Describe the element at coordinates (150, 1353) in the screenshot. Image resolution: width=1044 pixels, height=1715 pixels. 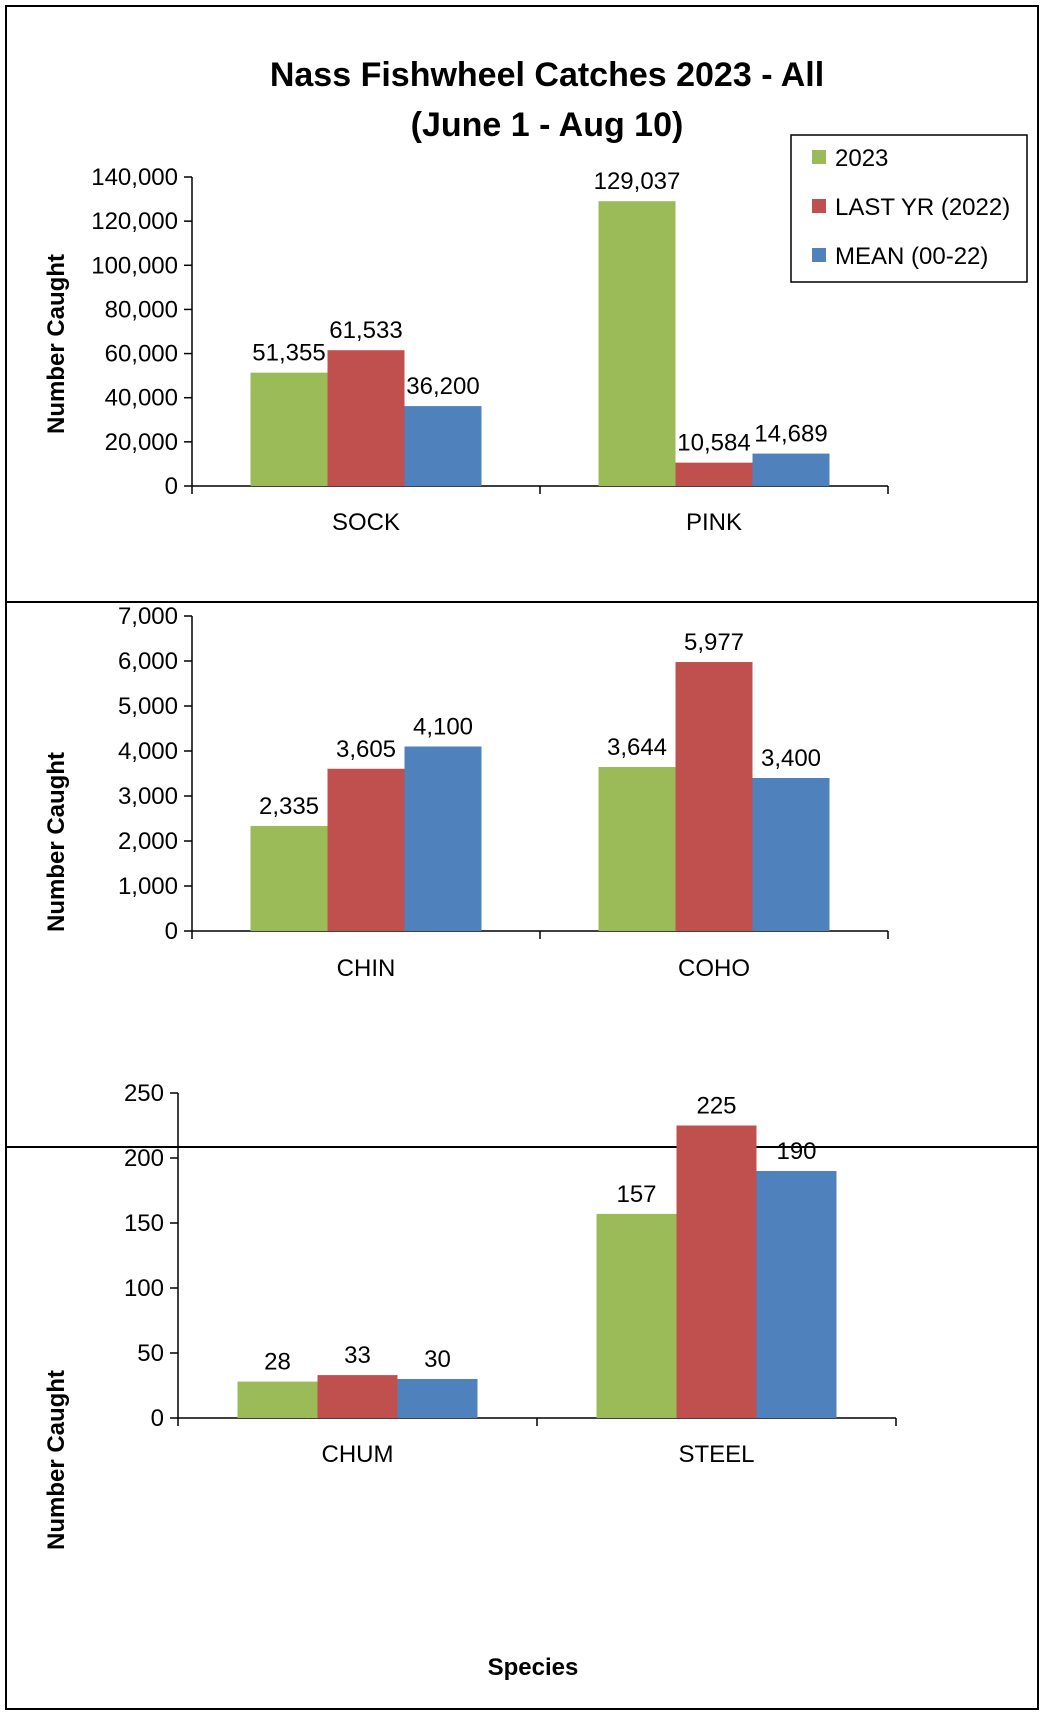
I see `y-tick-label: 50` at that location.